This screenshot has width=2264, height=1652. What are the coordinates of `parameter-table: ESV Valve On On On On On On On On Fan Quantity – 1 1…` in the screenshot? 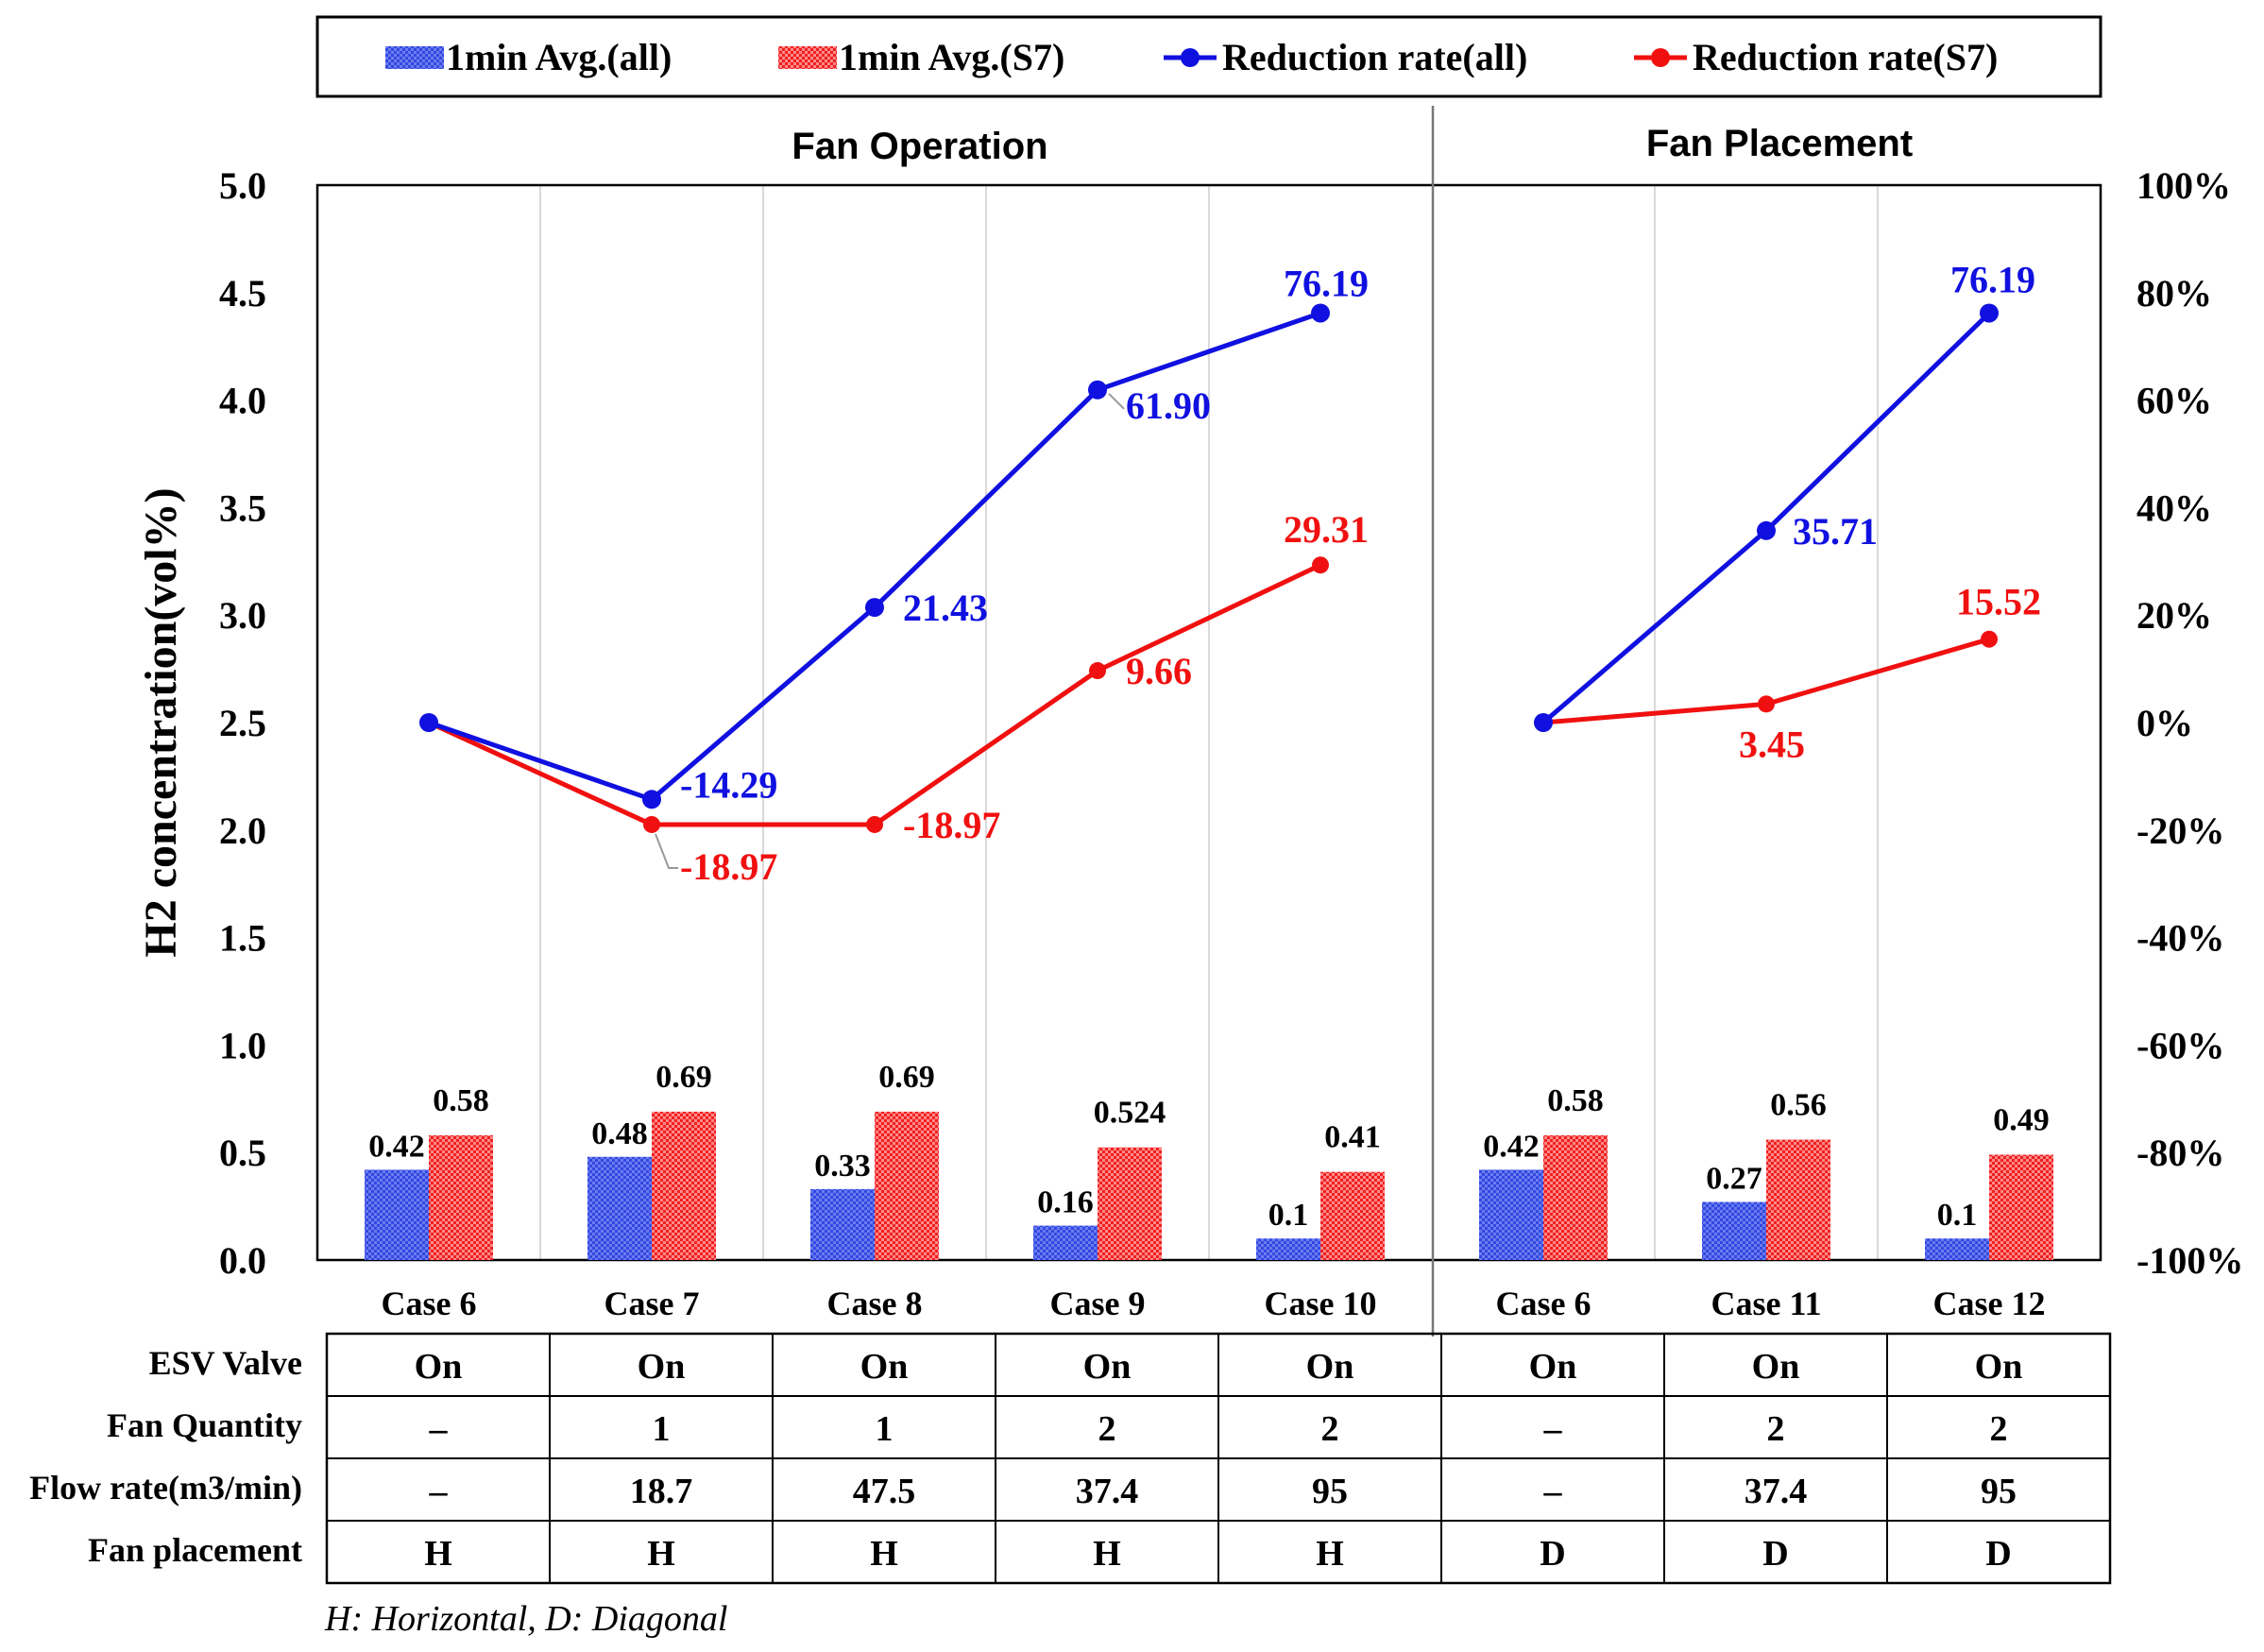 It's located at (1070, 1458).